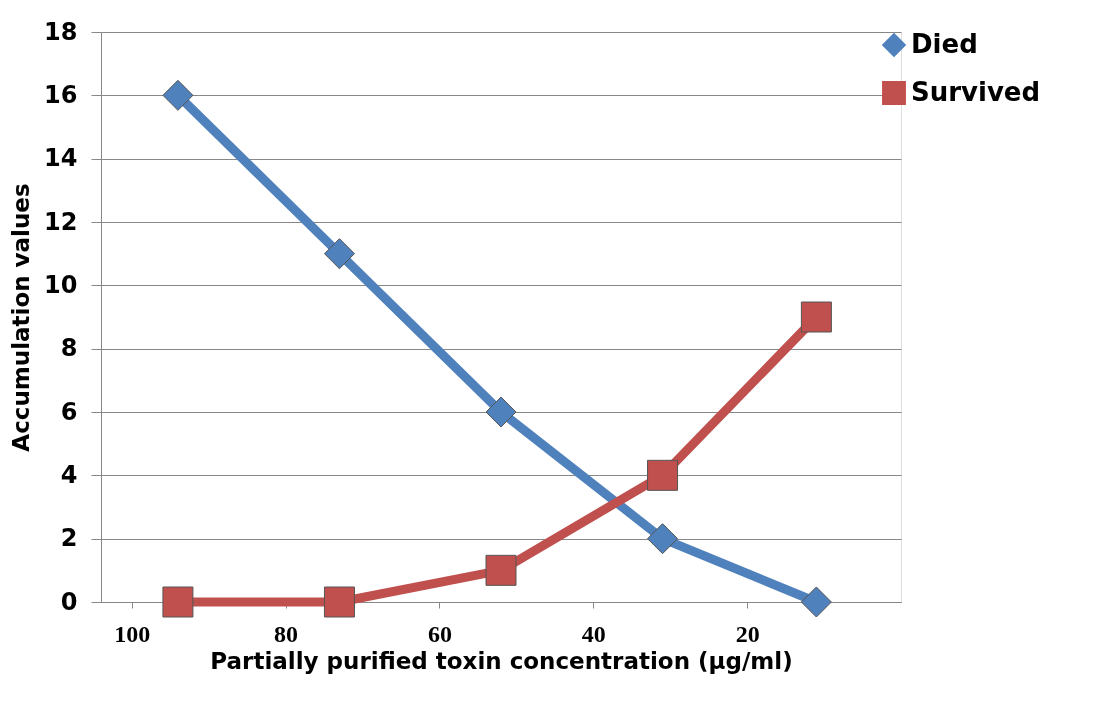 This screenshot has height=727, width=1101. Describe the element at coordinates (61, 158) in the screenshot. I see `y-tick-label: 14` at that location.